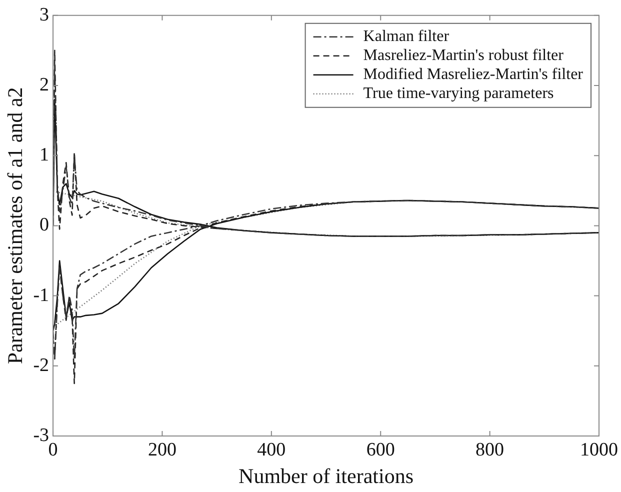  I want to click on x-axis-title: Number of iterations, so click(326, 476).